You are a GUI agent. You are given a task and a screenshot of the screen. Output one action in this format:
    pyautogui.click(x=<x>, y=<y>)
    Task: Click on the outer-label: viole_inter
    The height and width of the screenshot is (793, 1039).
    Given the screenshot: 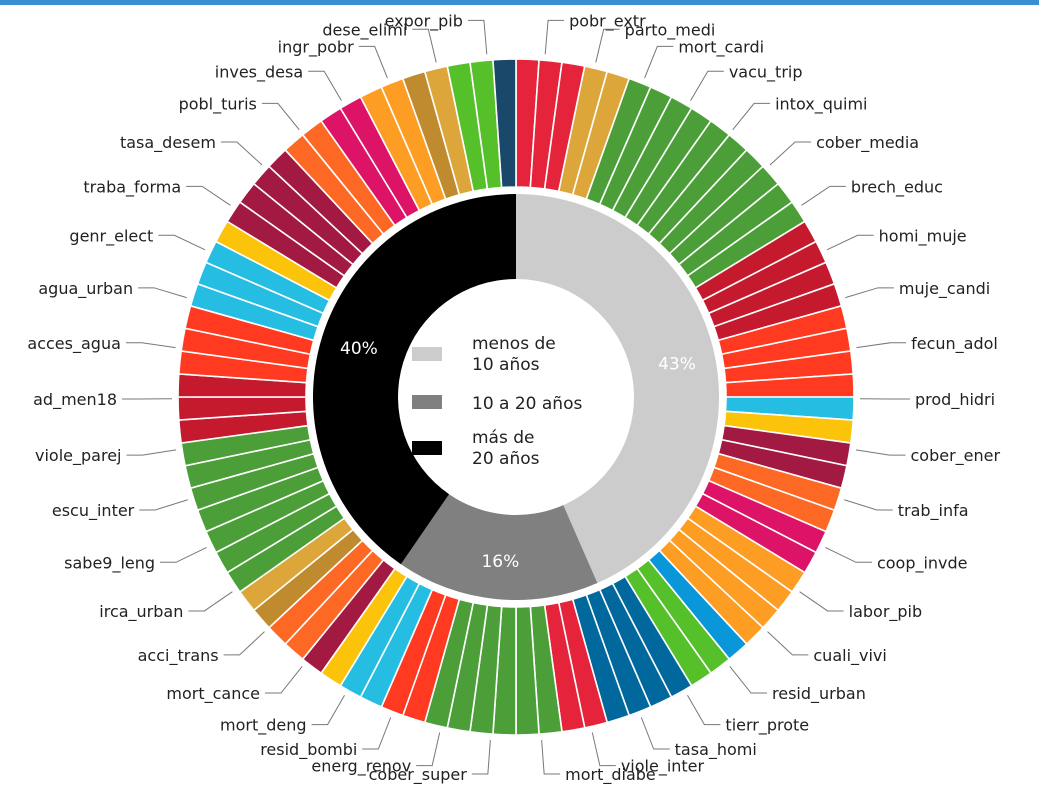 What is the action you would take?
    pyautogui.click(x=663, y=767)
    